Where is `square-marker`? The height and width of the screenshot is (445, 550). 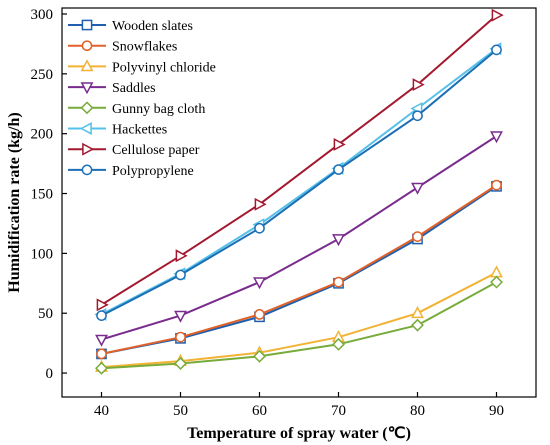 square-marker is located at coordinates (87, 25).